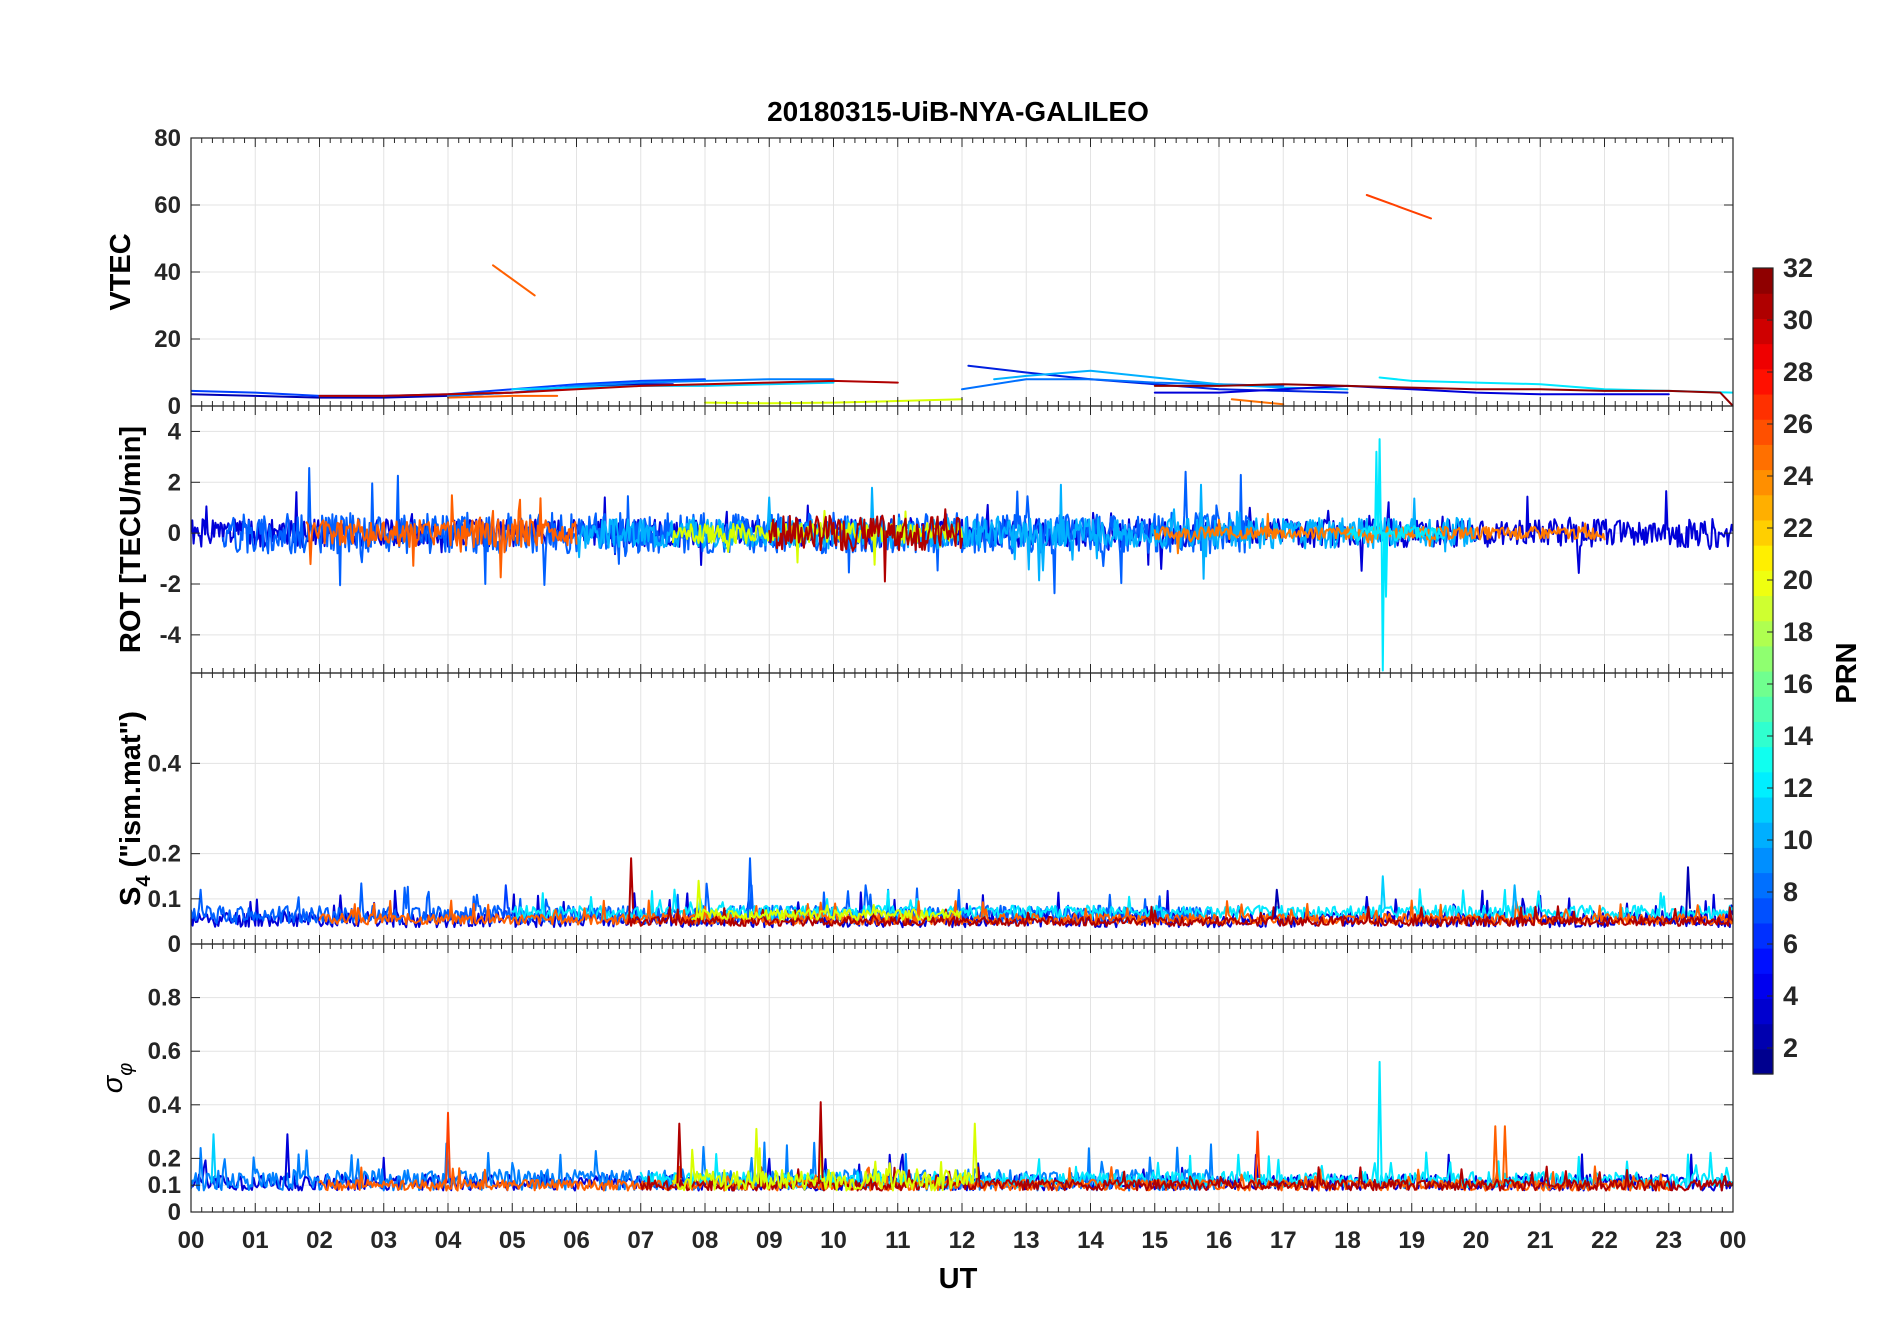  I want to click on s4-y-tick-label: 0.4, so click(165, 763).